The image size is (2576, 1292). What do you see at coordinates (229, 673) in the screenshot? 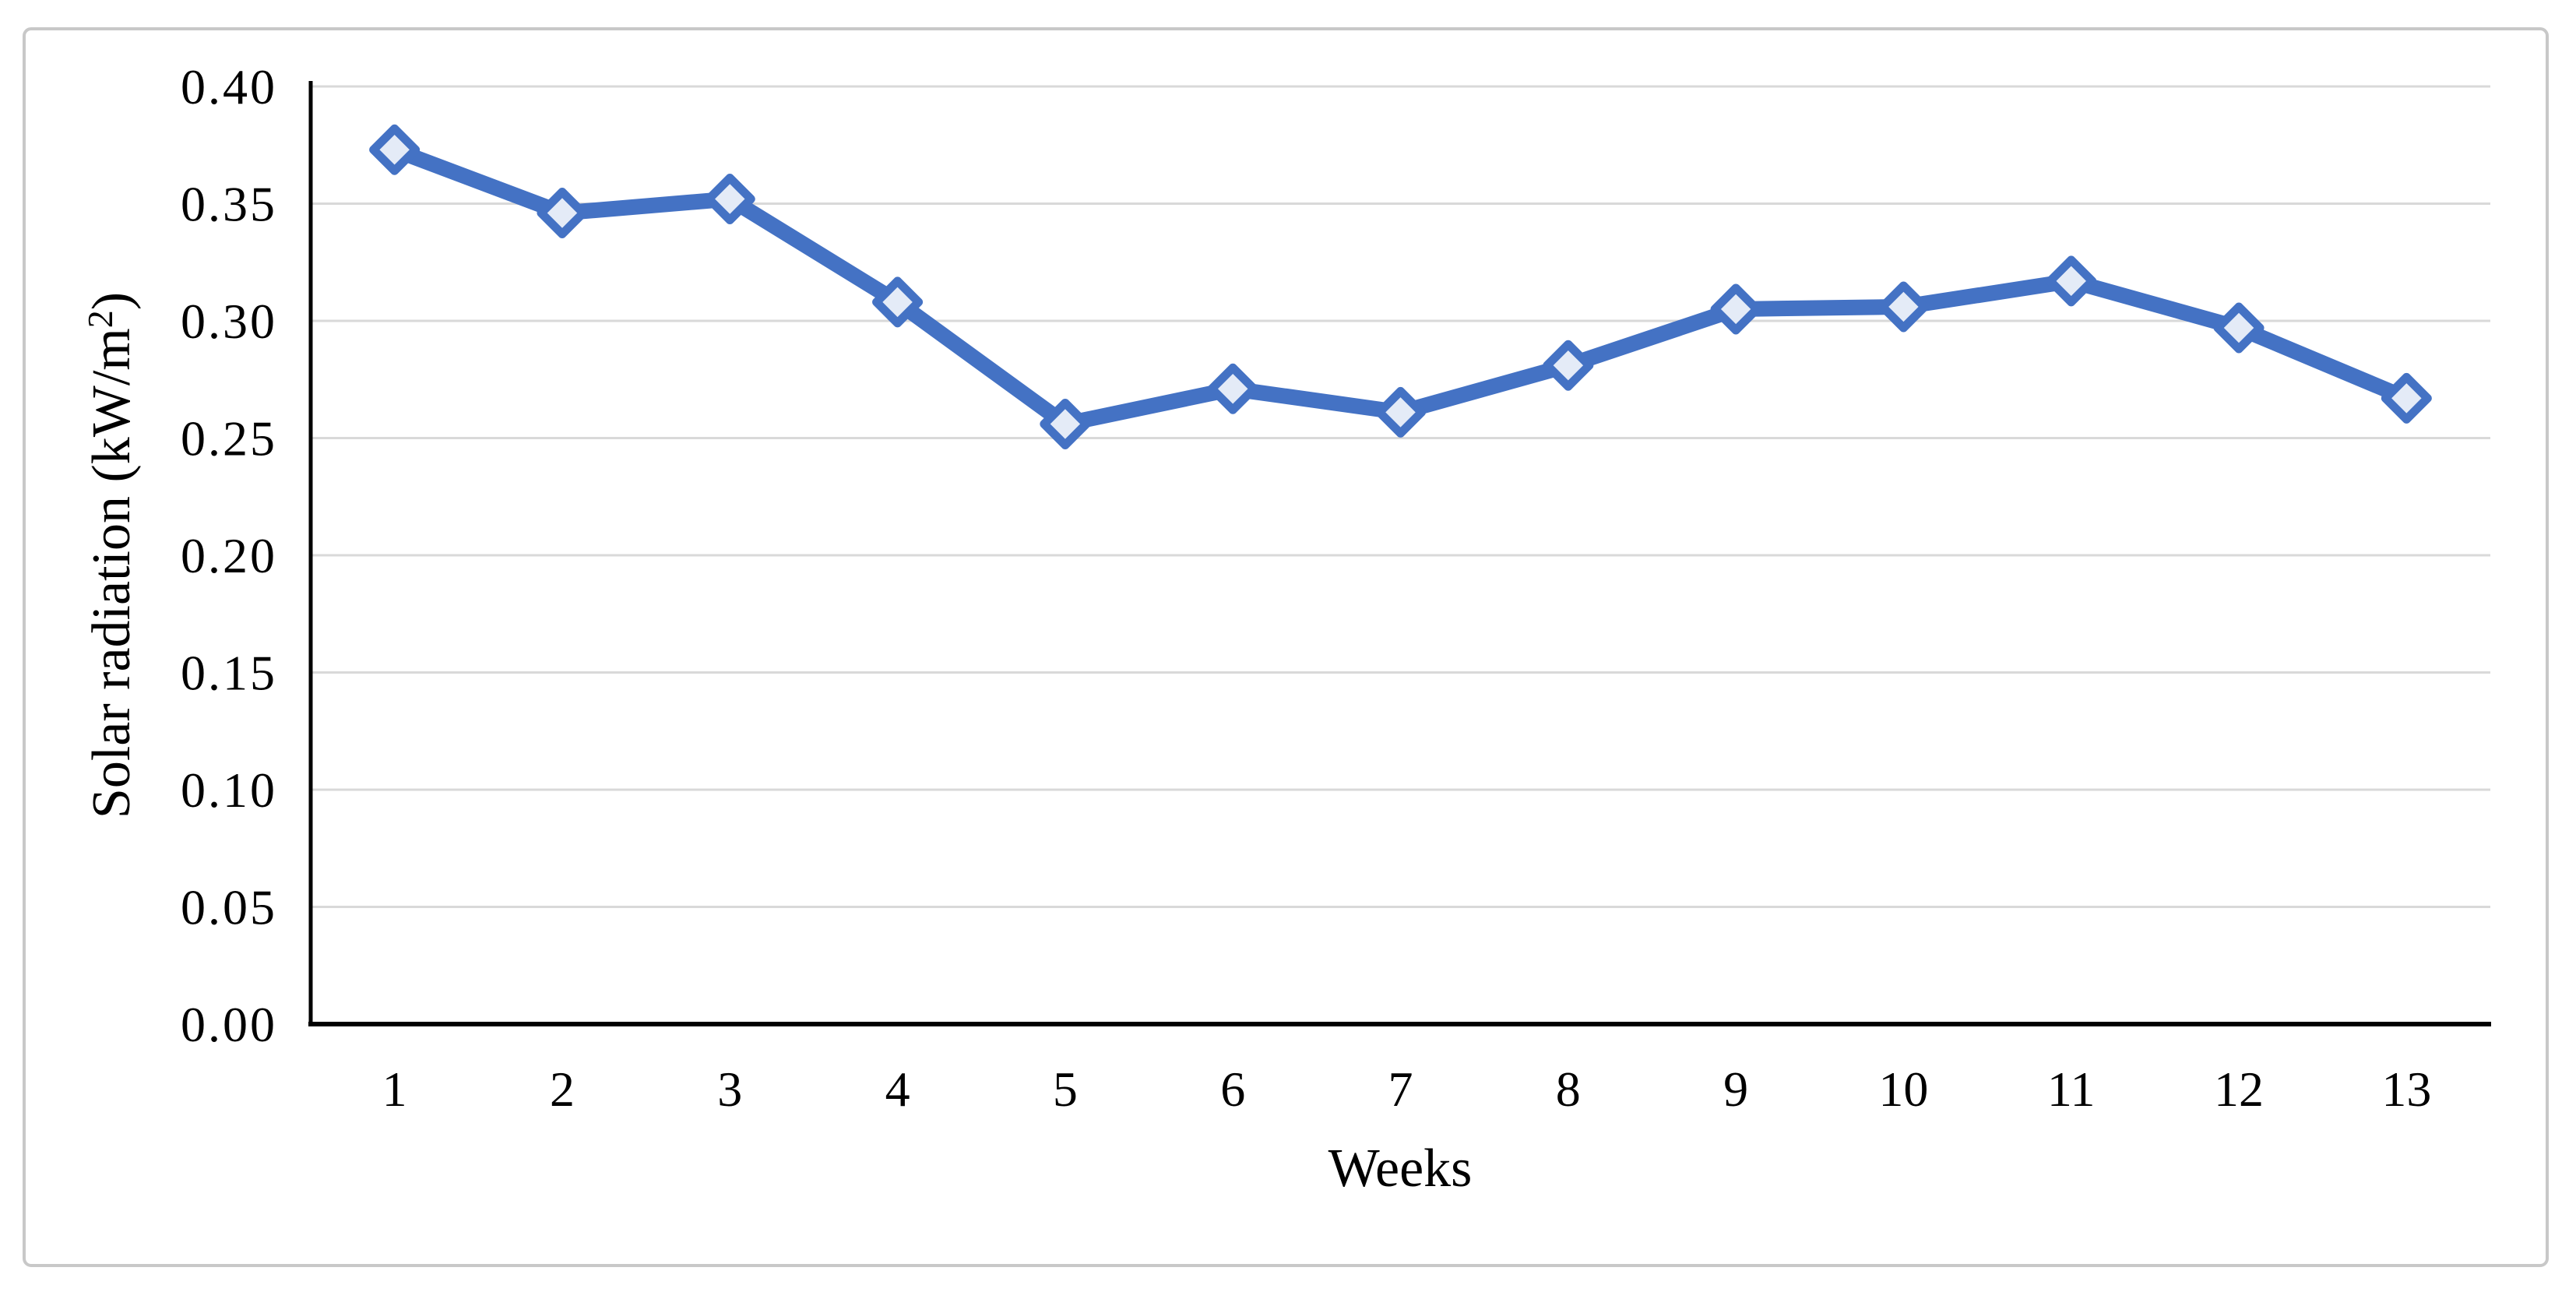
I see `y-tick-label: 0.15` at bounding box center [229, 673].